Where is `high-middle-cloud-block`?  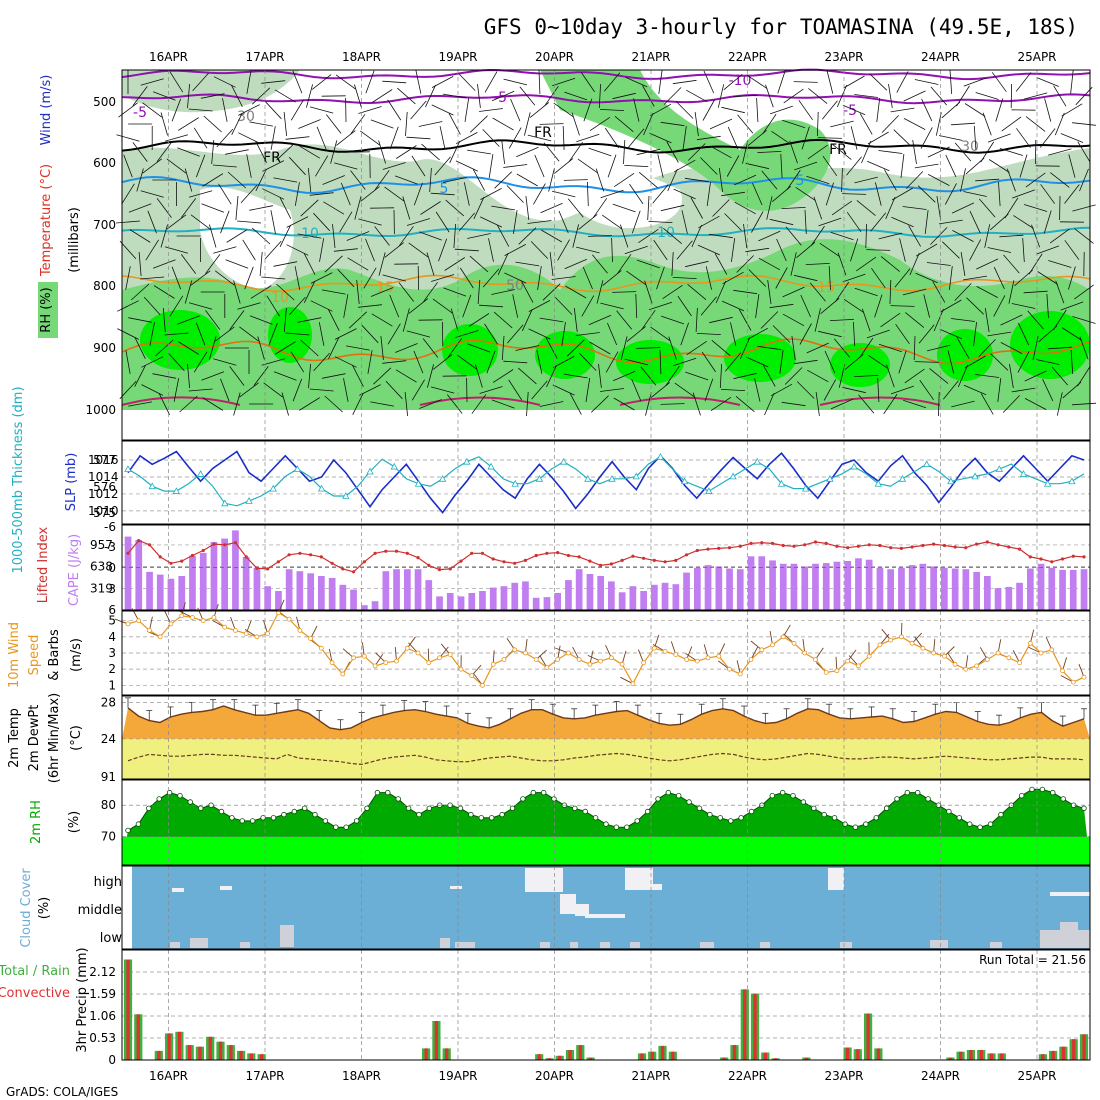 high-middle-cloud-block is located at coordinates (568, 904).